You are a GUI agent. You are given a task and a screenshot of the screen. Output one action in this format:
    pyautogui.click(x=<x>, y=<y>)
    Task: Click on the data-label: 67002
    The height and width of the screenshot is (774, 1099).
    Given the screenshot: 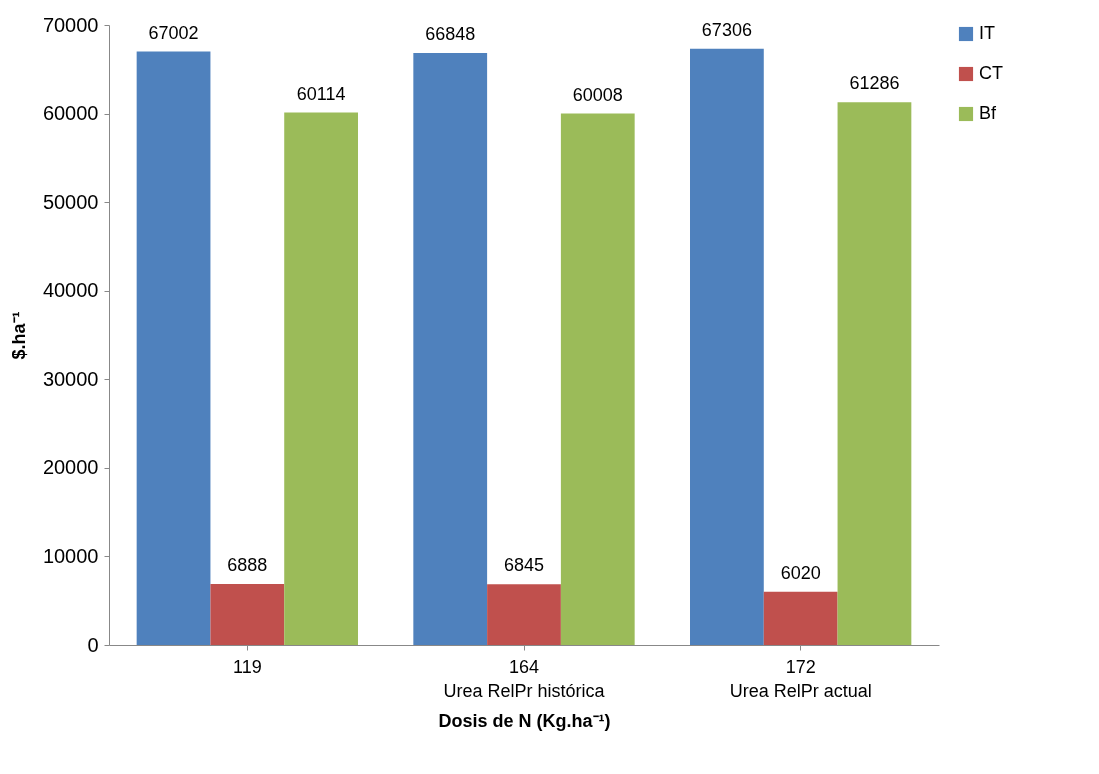 What is the action you would take?
    pyautogui.click(x=173, y=32)
    